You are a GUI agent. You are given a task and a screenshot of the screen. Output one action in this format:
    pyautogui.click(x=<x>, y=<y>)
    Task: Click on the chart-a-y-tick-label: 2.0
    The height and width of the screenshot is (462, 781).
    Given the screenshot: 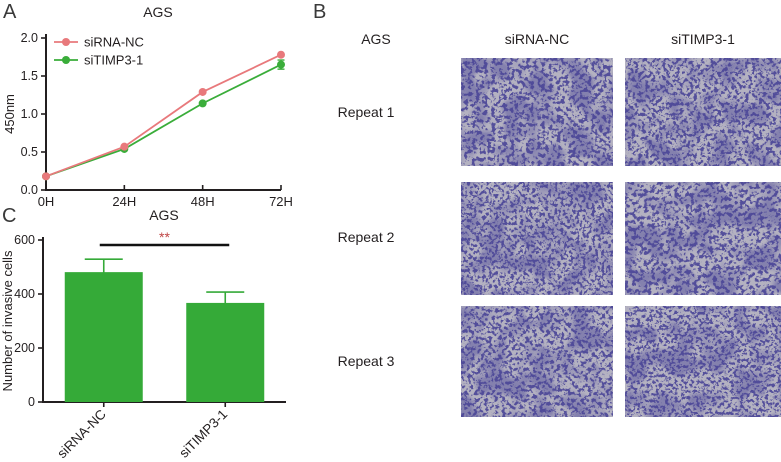 What is the action you would take?
    pyautogui.click(x=29, y=38)
    